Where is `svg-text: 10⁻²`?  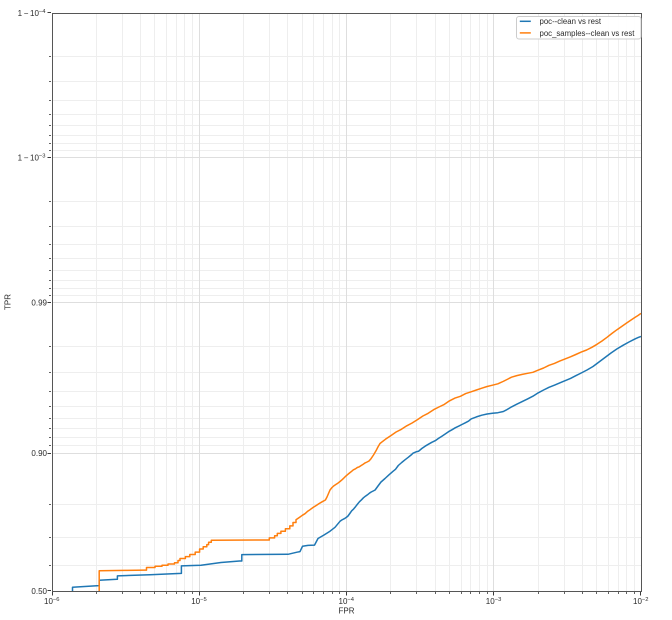 svg-text: 10⁻² is located at coordinates (641, 601).